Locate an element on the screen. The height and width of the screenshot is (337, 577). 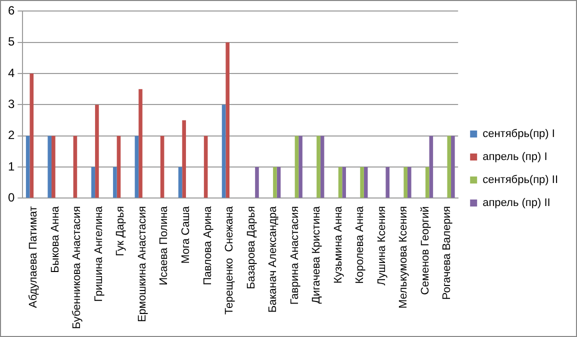
x-tick-label: Павлова Арина is located at coordinates (208, 245).